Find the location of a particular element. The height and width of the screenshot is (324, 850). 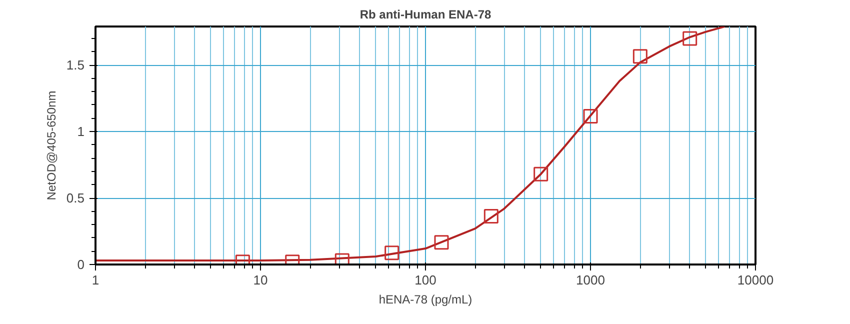

y-tick-label: 0.5 is located at coordinates (75, 198).